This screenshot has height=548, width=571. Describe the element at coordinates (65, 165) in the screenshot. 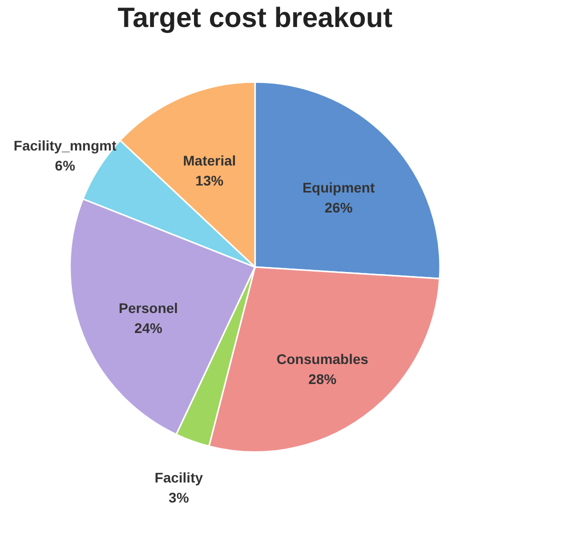

I see `data-label: 6%` at that location.